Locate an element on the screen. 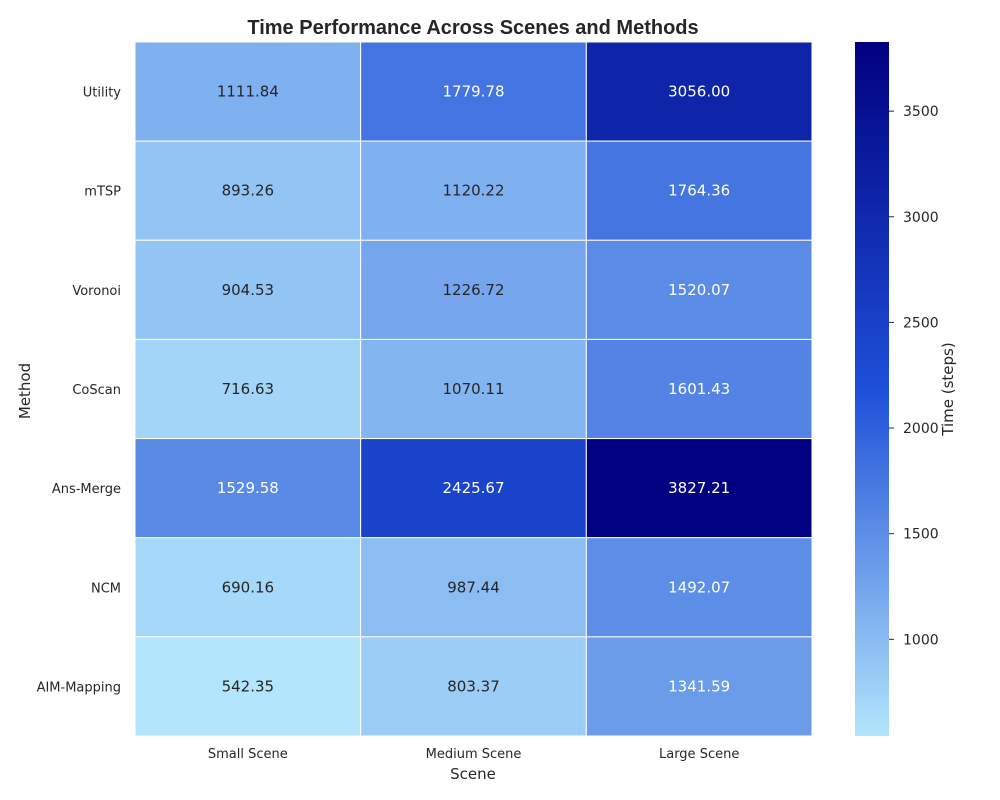  cell-value-label: 3056.00 is located at coordinates (699, 92).